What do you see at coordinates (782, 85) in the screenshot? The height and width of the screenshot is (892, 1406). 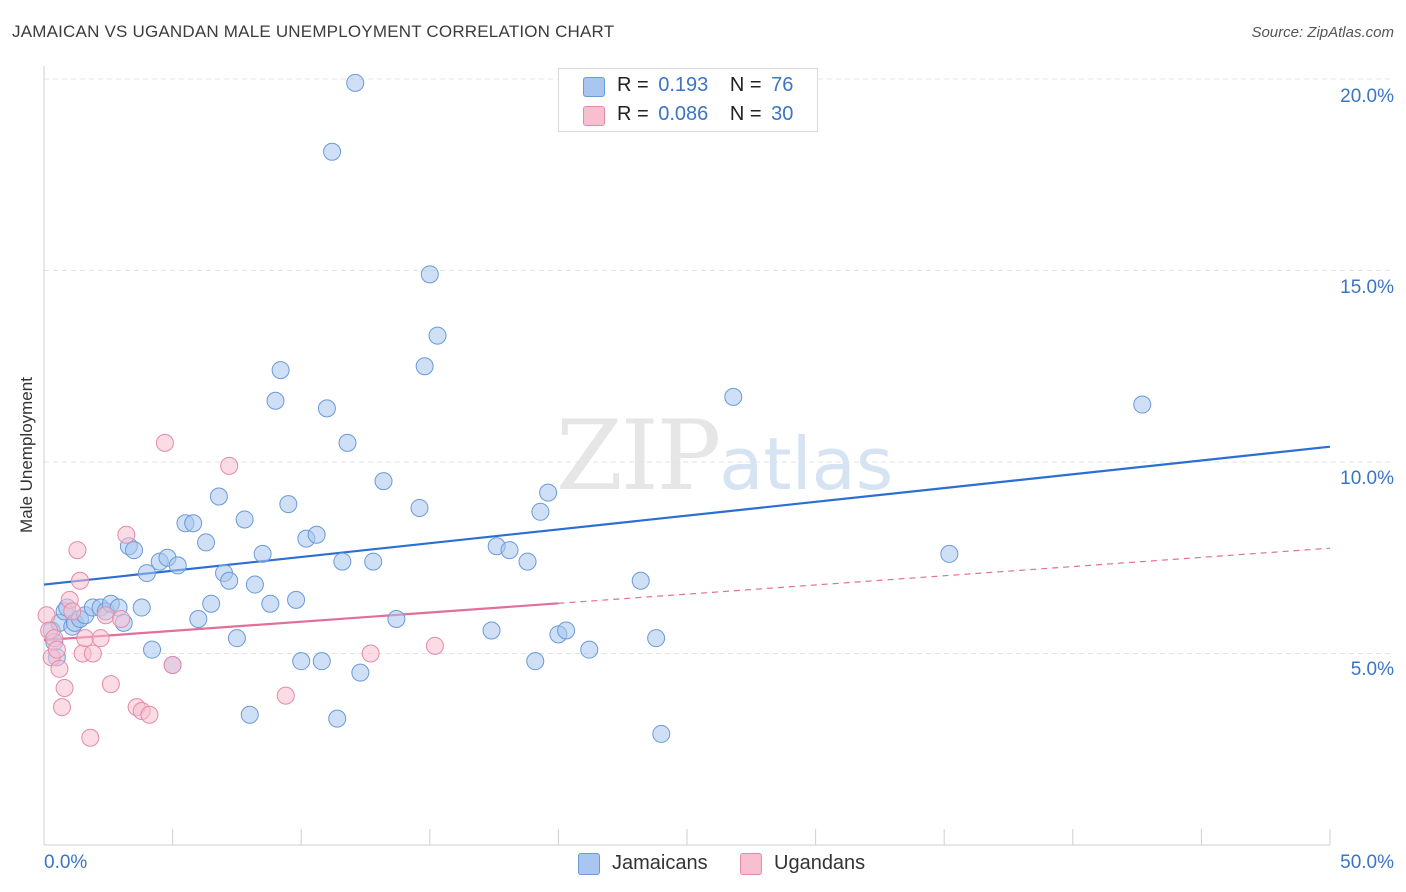 I see `legend-n-value-jamaicans: 76` at bounding box center [782, 85].